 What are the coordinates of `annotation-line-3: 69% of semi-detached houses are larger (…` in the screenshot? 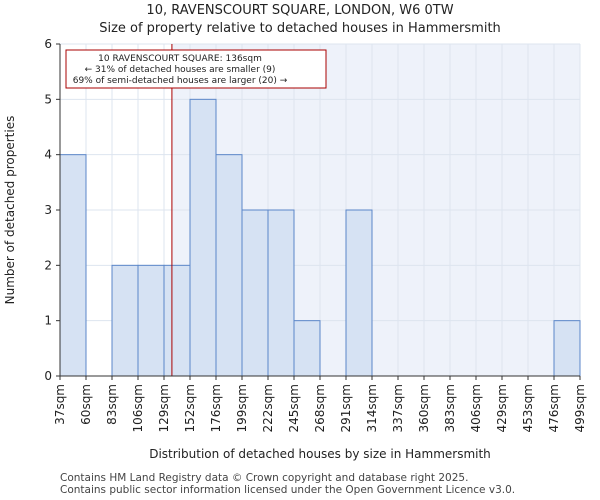 It's located at (180, 81).